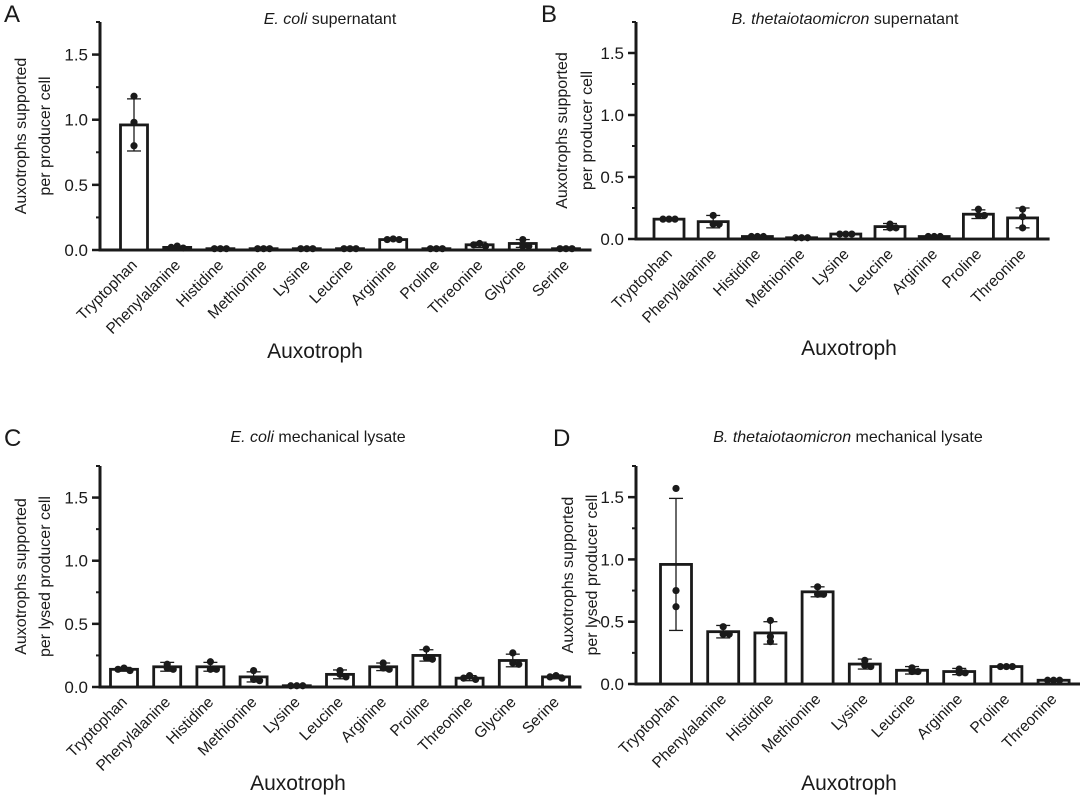 Image resolution: width=1080 pixels, height=799 pixels. I want to click on panel-title: B. thetaiotaomicron supernatant, so click(845, 19).